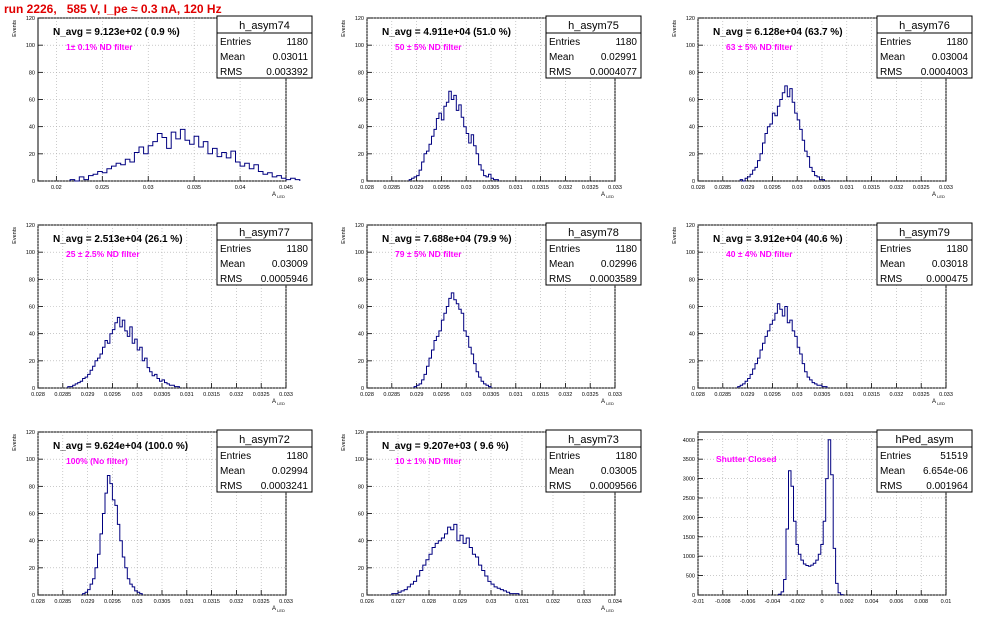 The width and height of the screenshot is (996, 622). What do you see at coordinates (772, 188) in the screenshot?
I see `x-tick-label: 0.0295` at bounding box center [772, 188].